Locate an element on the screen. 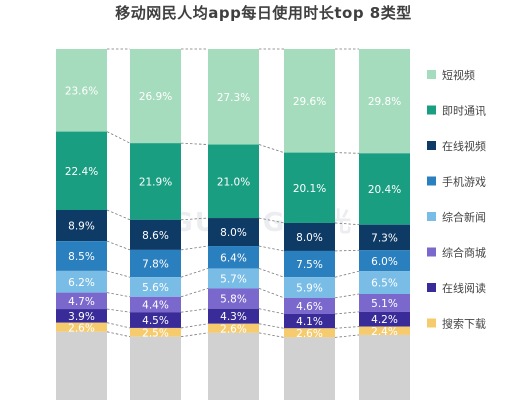 Image resolution: width=527 pixels, height=400 pixels. data-label: 5.9% is located at coordinates (309, 289).